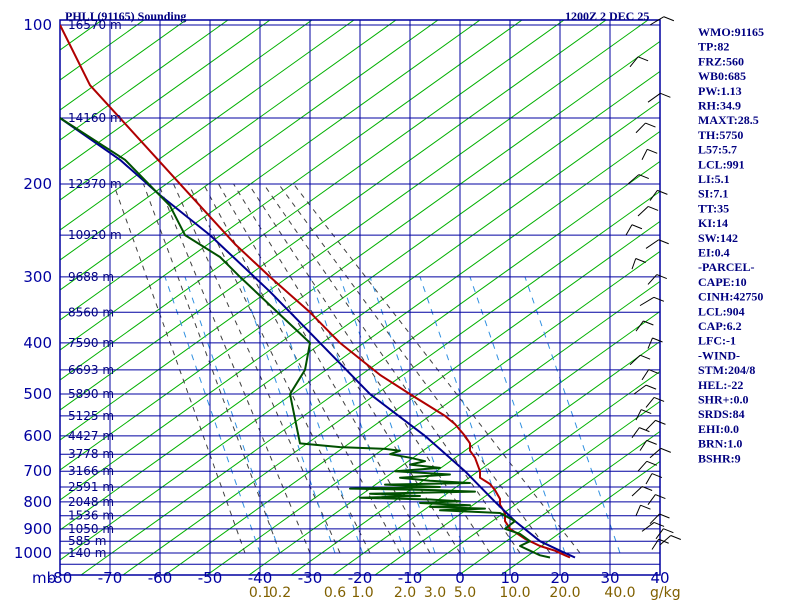 The height and width of the screenshot is (600, 800). I want to click on temperature-tick-label: 30, so click(609, 578).